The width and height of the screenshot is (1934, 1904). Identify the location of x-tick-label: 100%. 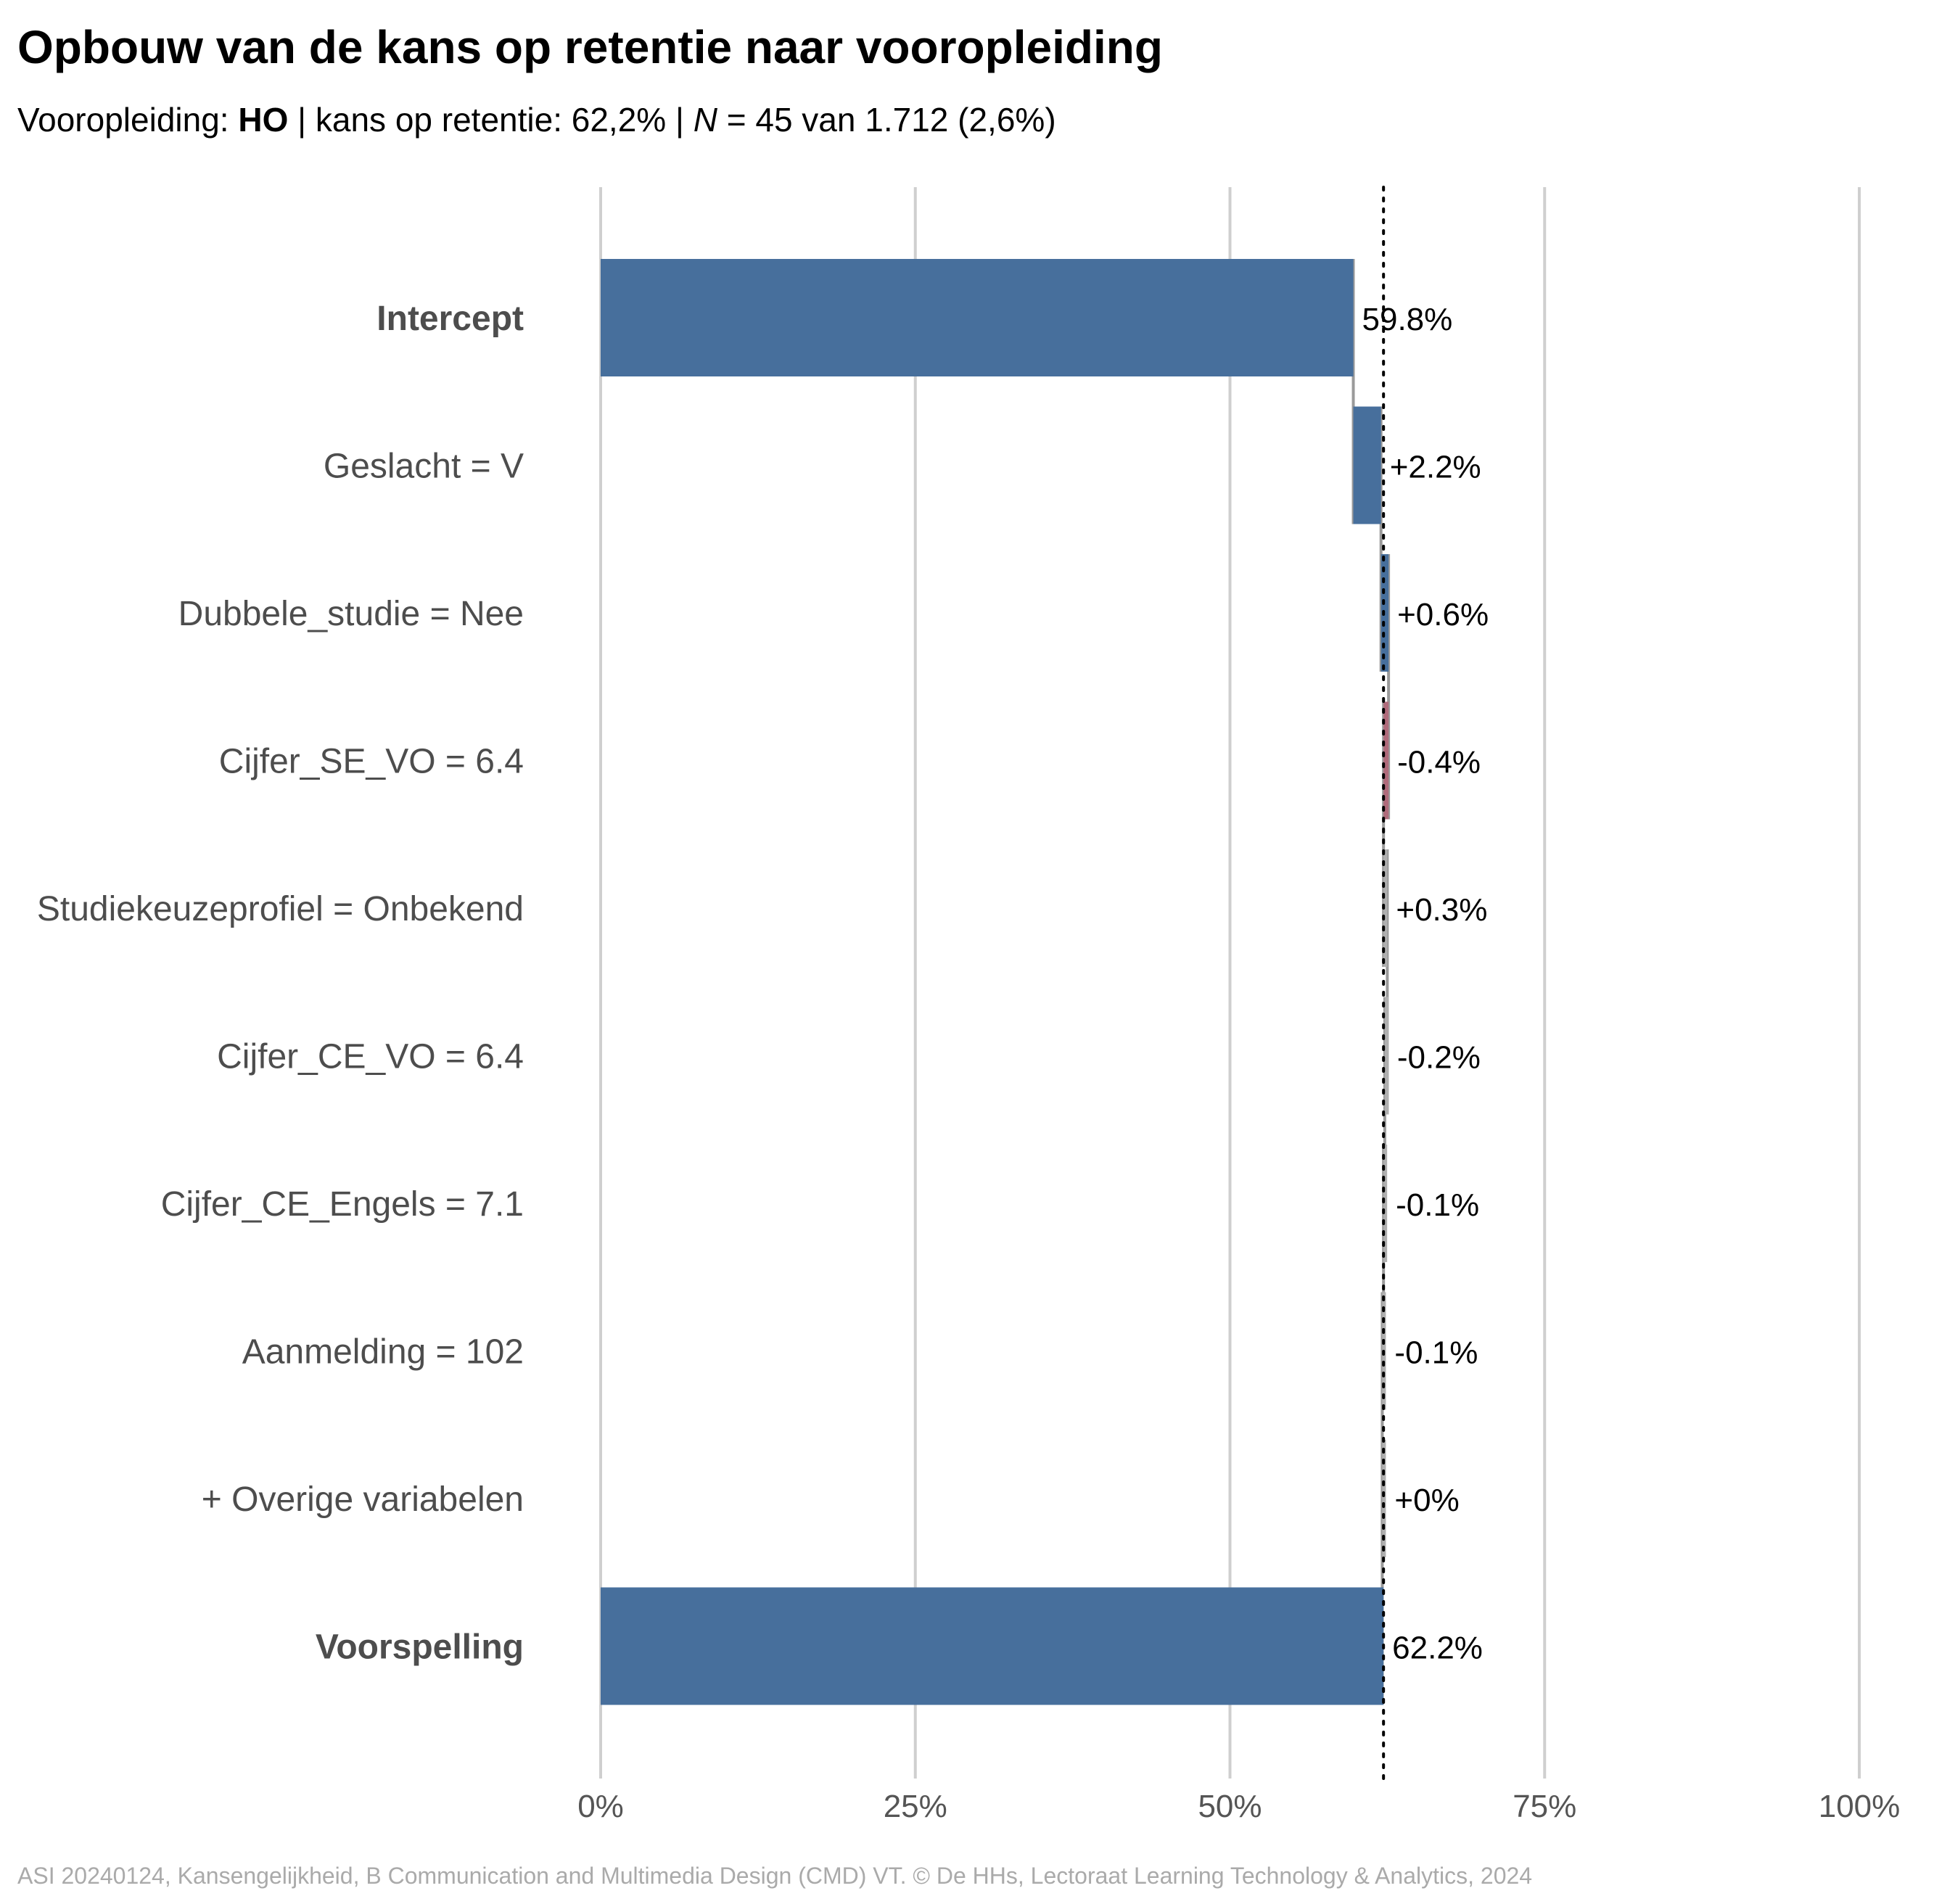
(1860, 1806).